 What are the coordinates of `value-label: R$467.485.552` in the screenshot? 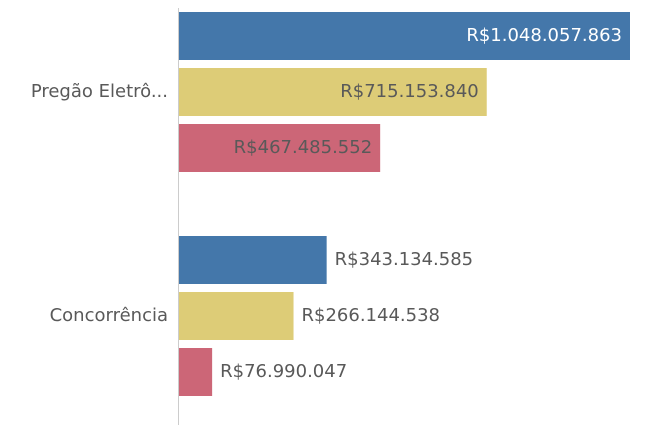 It's located at (303, 147).